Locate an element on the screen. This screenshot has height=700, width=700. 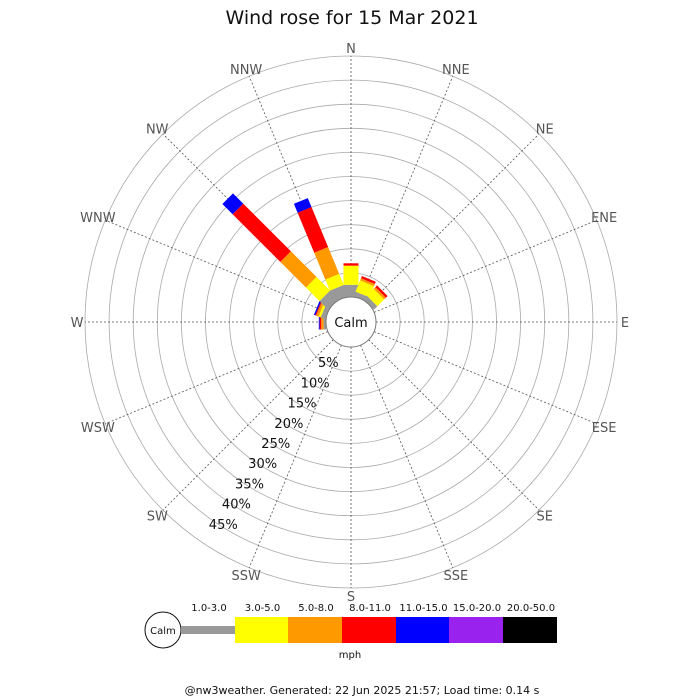
legend-label-8.0-11.0: 8.0-11.0 is located at coordinates (370, 608).